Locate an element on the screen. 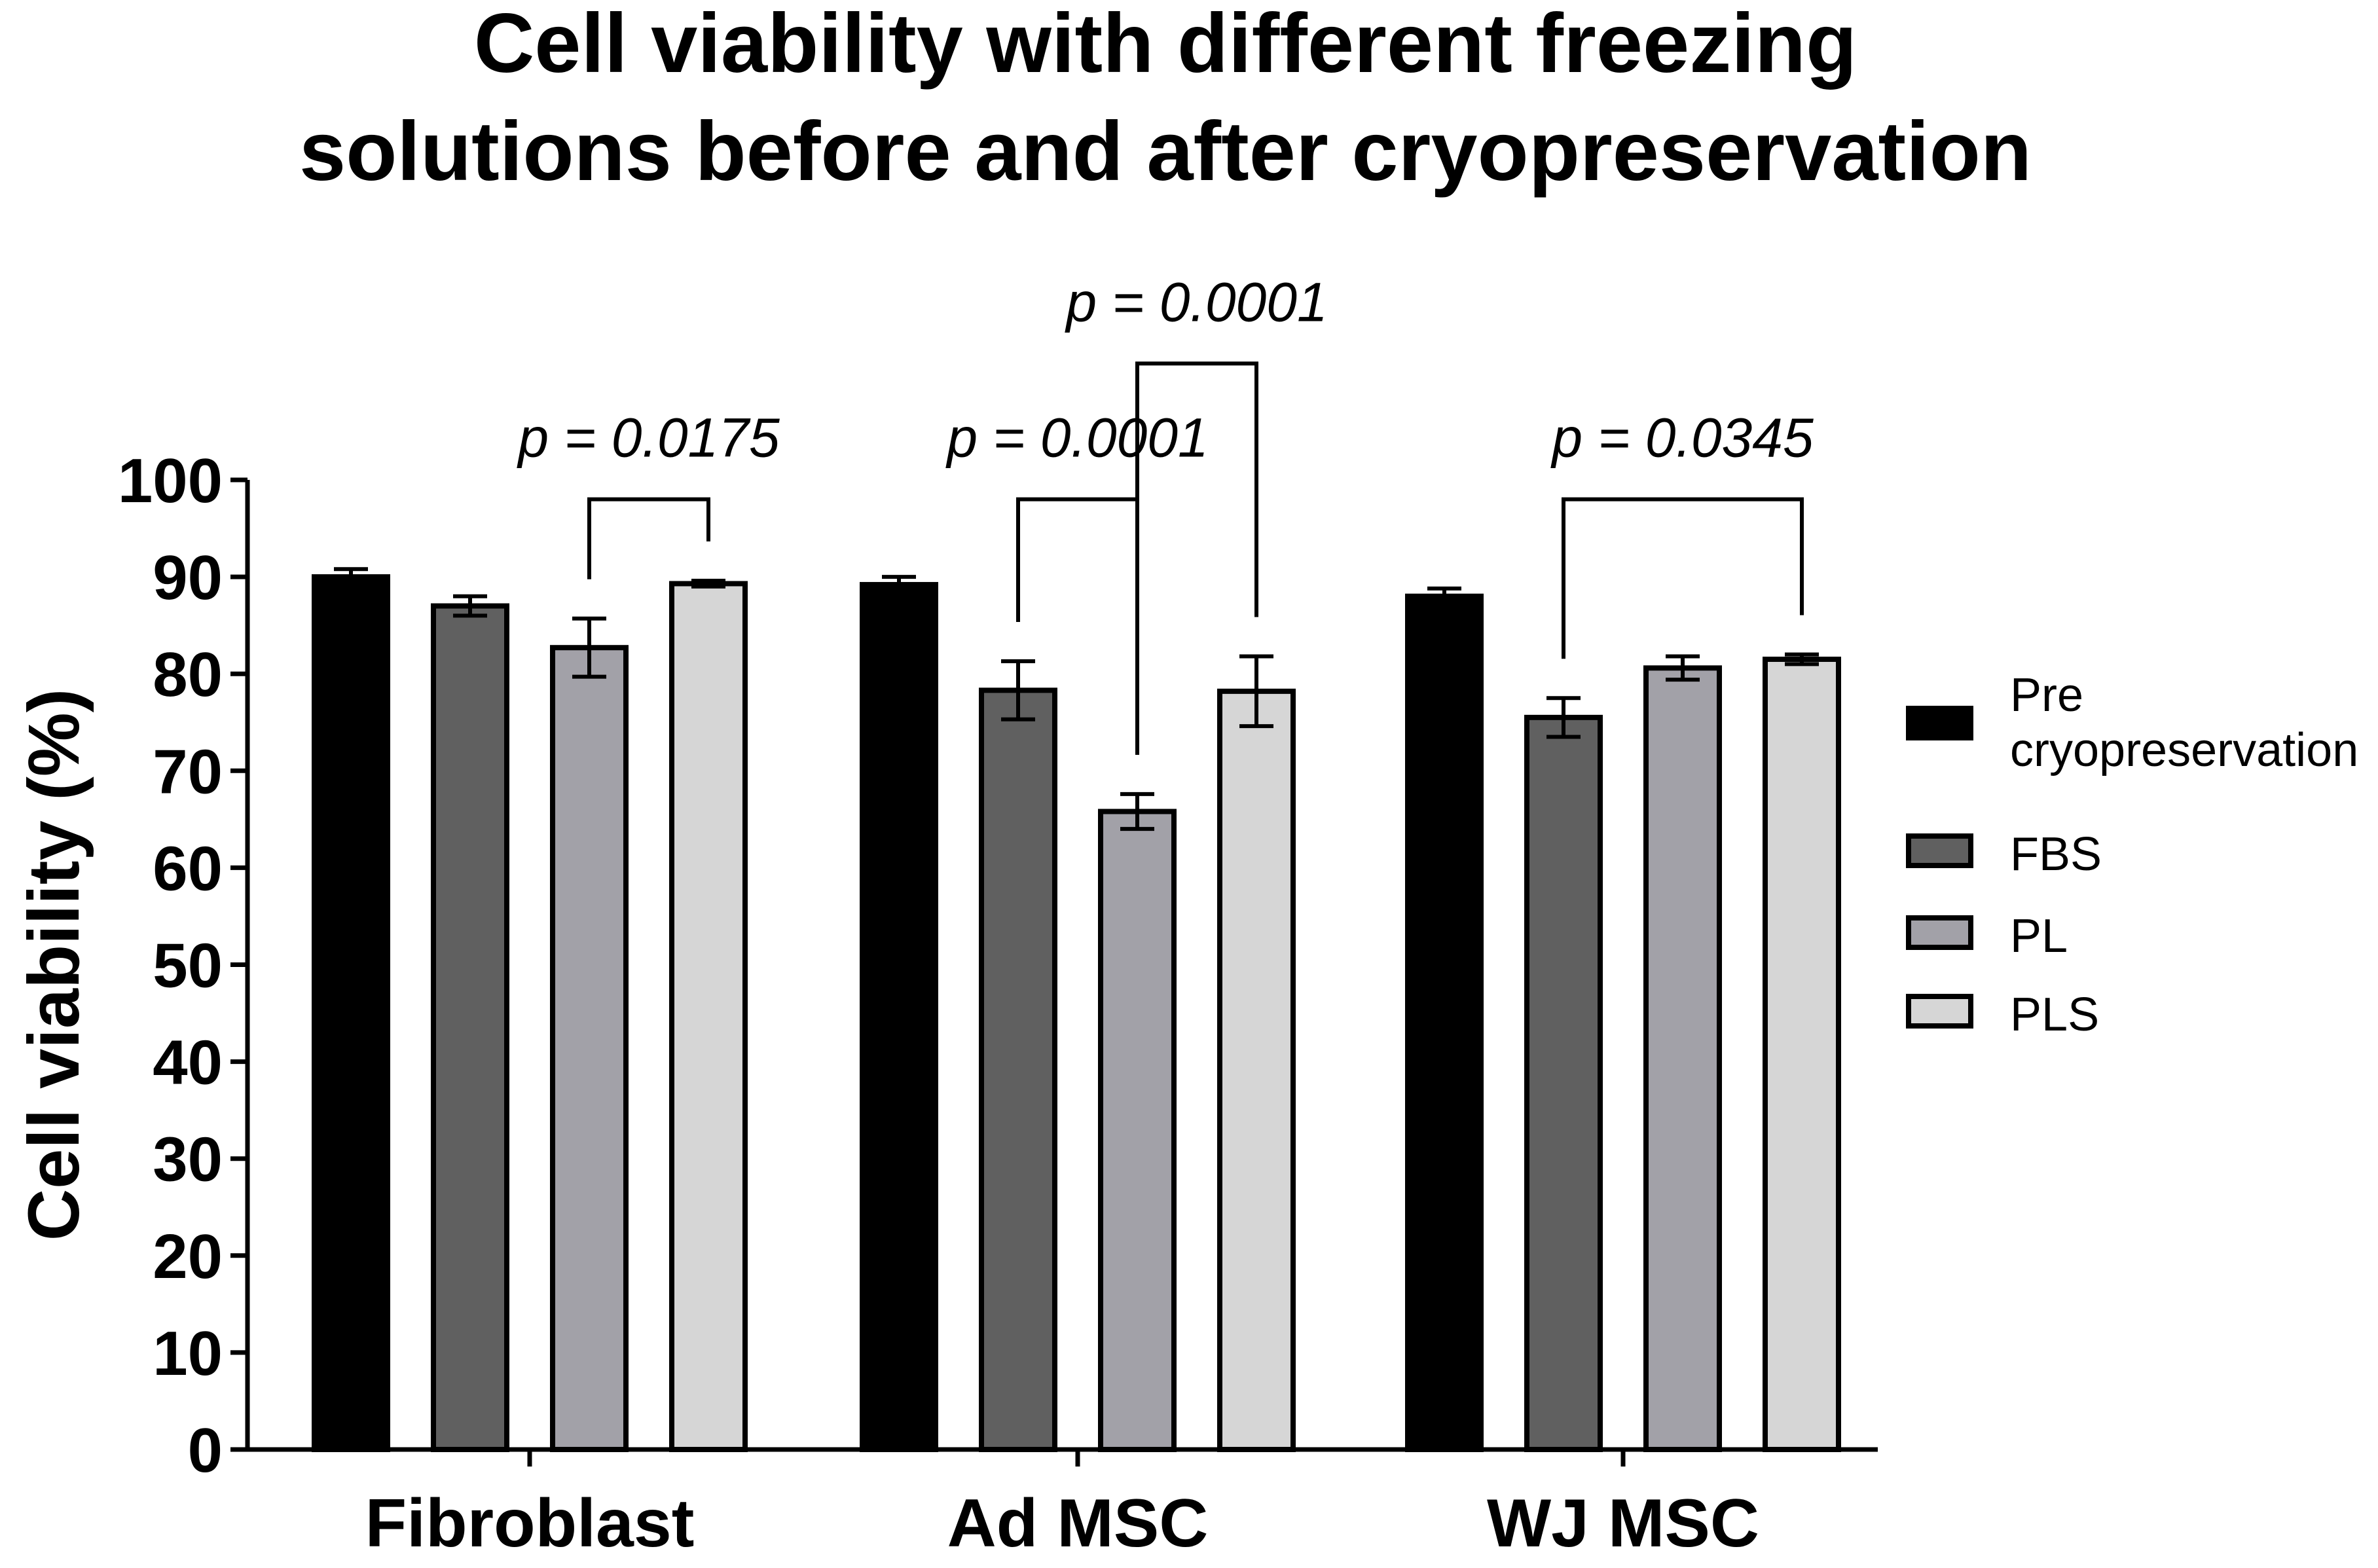  y-tick-label: 30 is located at coordinates (188, 1160).